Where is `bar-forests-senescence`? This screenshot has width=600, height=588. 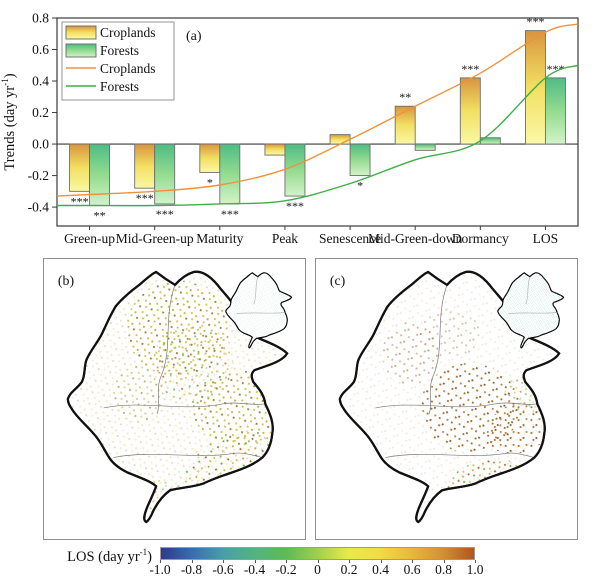
bar-forests-senescence is located at coordinates (360, 160).